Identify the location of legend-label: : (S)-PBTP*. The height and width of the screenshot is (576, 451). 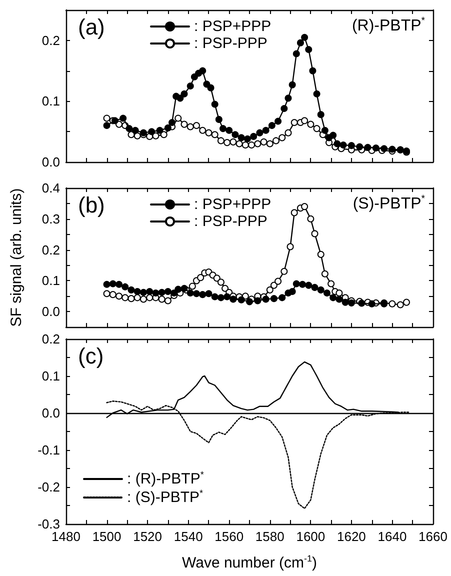
(165, 497).